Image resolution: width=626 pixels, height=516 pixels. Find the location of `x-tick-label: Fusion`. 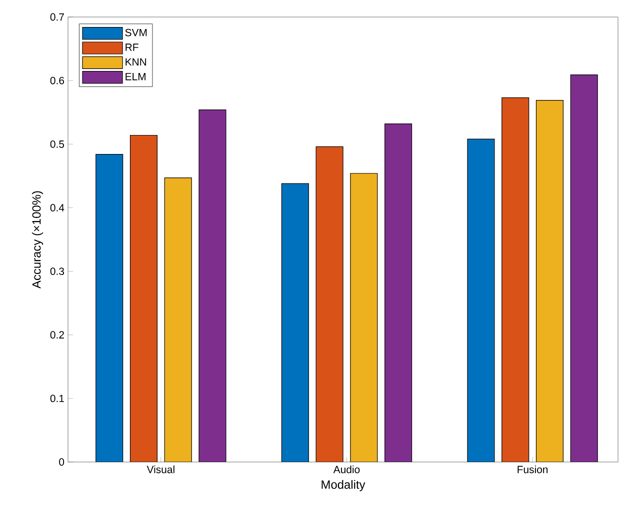

x-tick-label: Fusion is located at coordinates (533, 470).